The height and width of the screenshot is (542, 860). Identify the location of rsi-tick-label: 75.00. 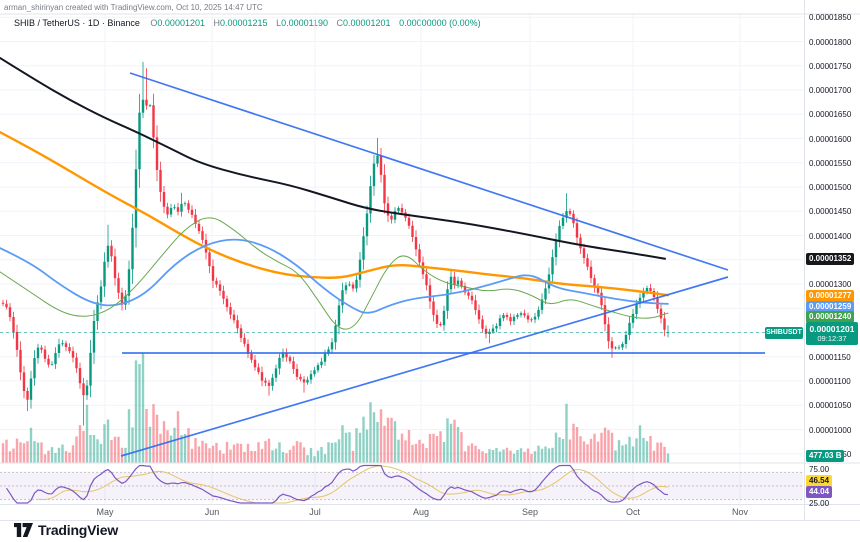
(819, 469).